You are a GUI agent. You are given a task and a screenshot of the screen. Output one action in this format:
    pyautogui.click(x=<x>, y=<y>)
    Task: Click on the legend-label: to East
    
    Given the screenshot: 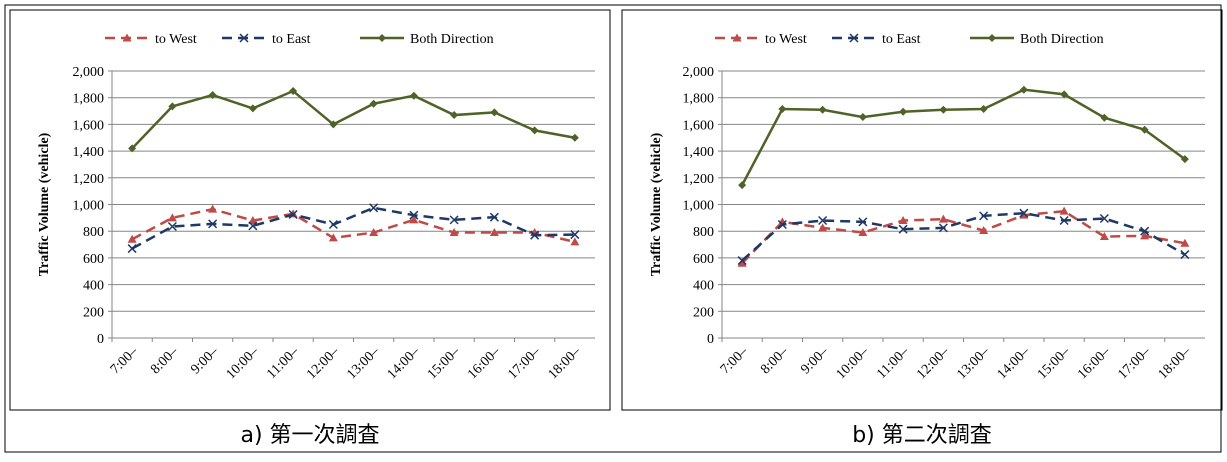 What is the action you would take?
    pyautogui.click(x=291, y=39)
    